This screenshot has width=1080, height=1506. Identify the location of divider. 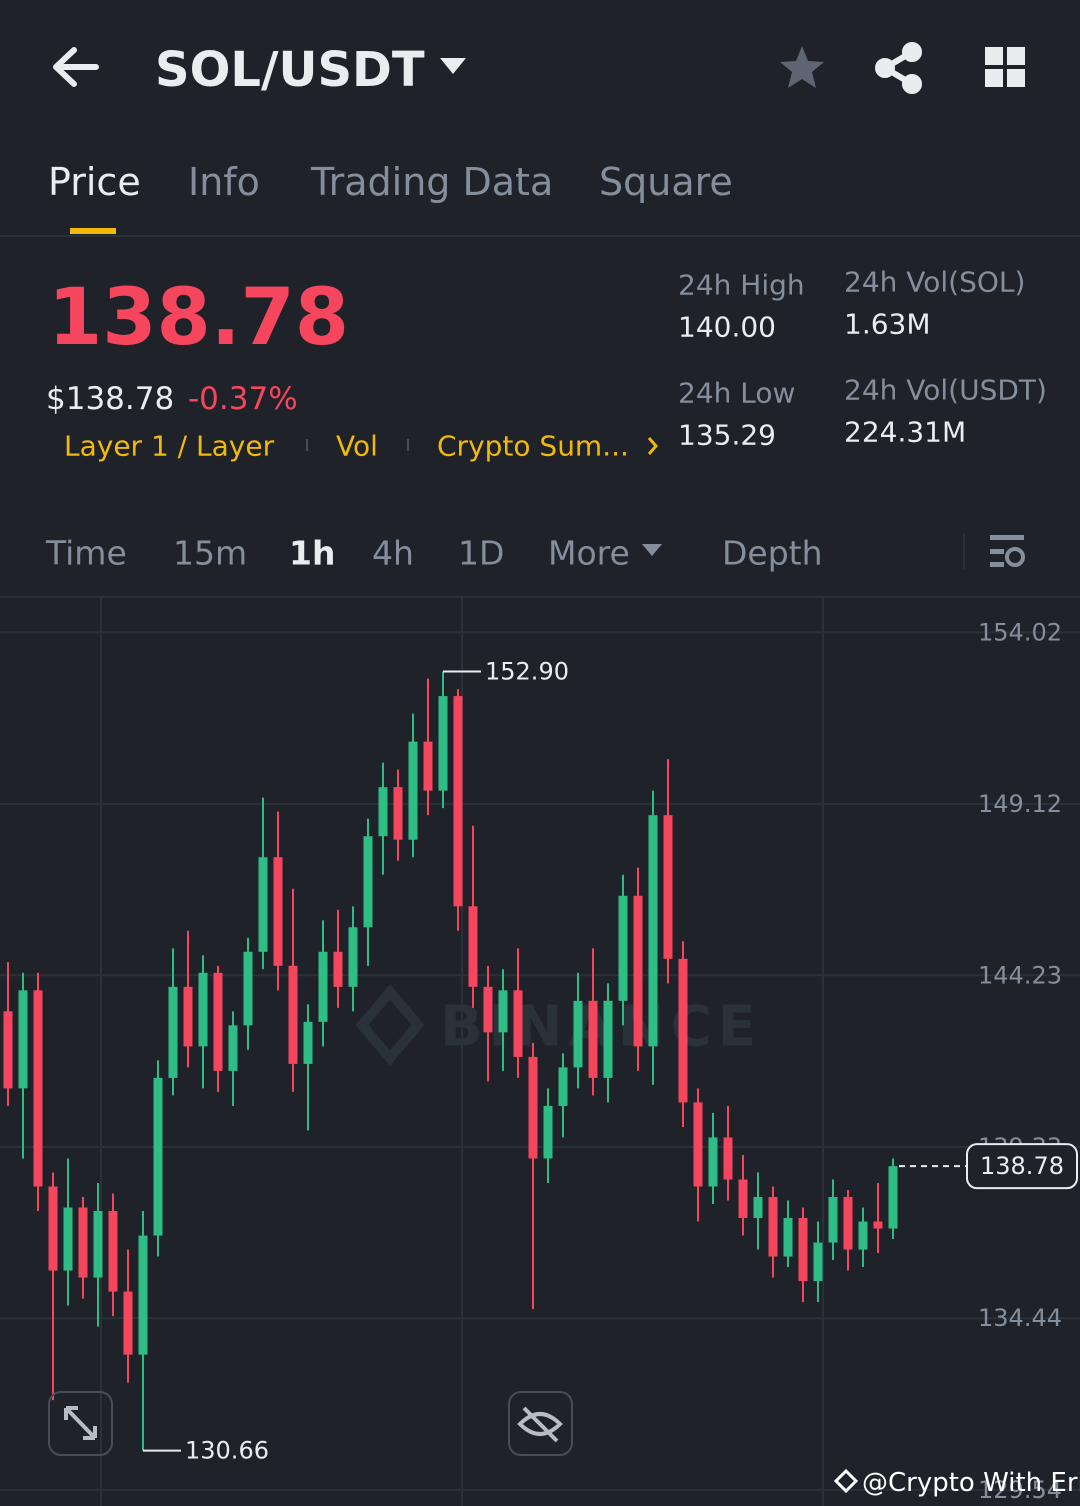
(540, 597).